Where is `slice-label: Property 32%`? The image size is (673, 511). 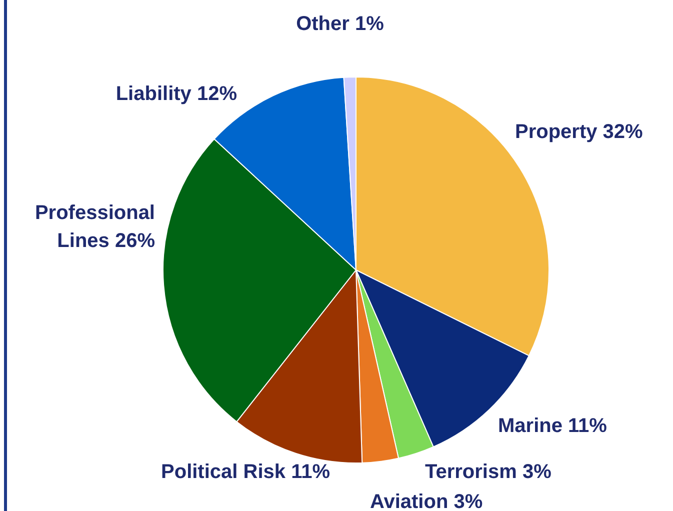
slice-label: Property 32% is located at coordinates (579, 132).